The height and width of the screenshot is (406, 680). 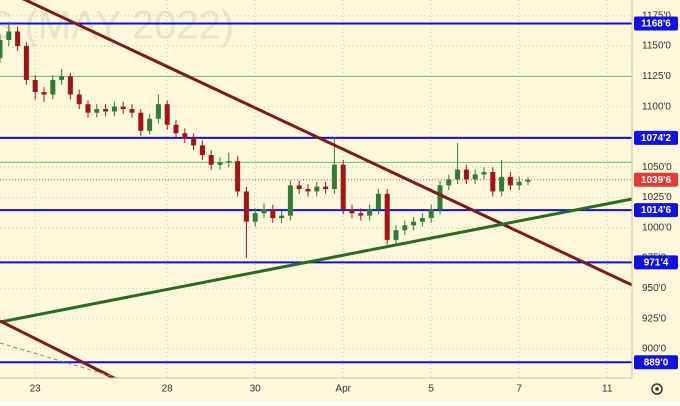 I want to click on trend-line, so click(x=59, y=350).